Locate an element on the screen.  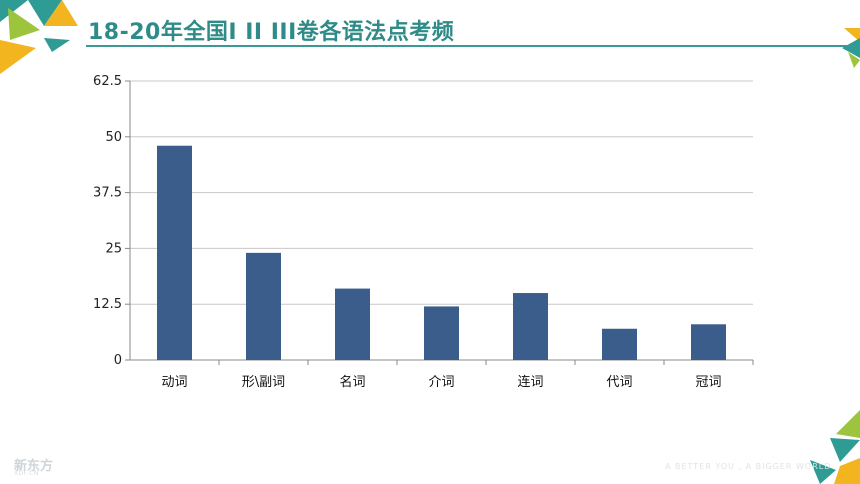
x-category-label: 形\副词 is located at coordinates (263, 382).